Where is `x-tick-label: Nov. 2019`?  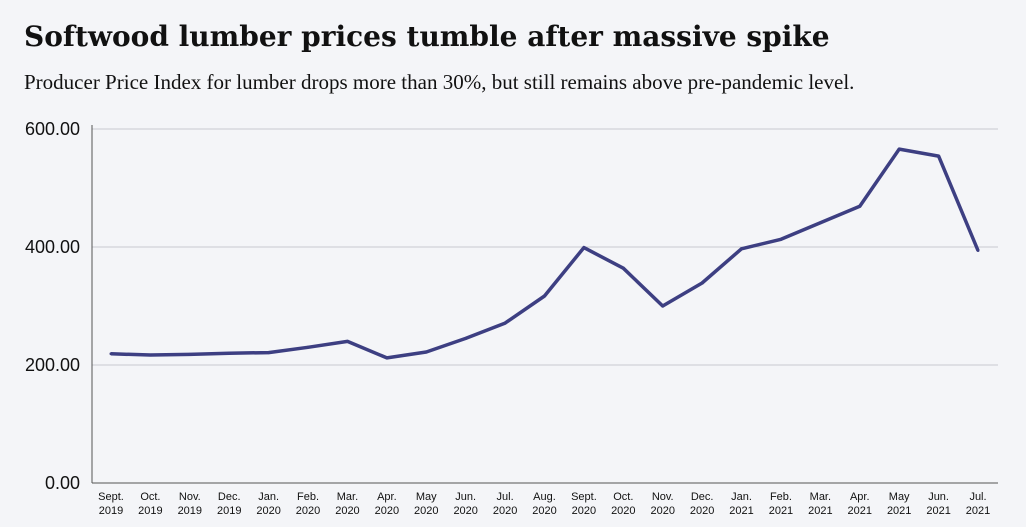 x-tick-label: Nov. 2019 is located at coordinates (190, 504).